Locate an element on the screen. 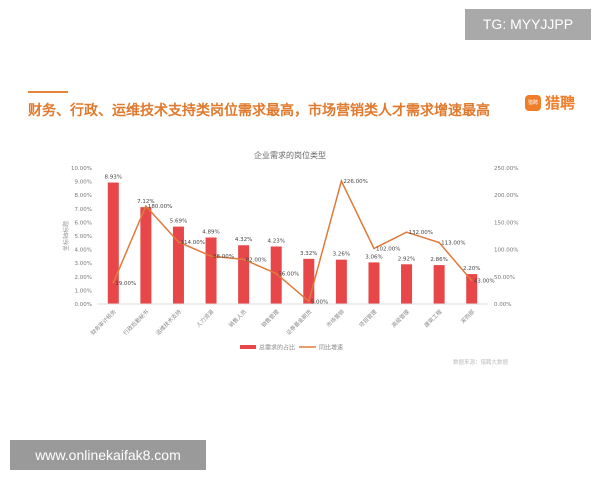 This screenshot has height=480, width=600. category-label: 证券基金期货 is located at coordinates (298, 321).